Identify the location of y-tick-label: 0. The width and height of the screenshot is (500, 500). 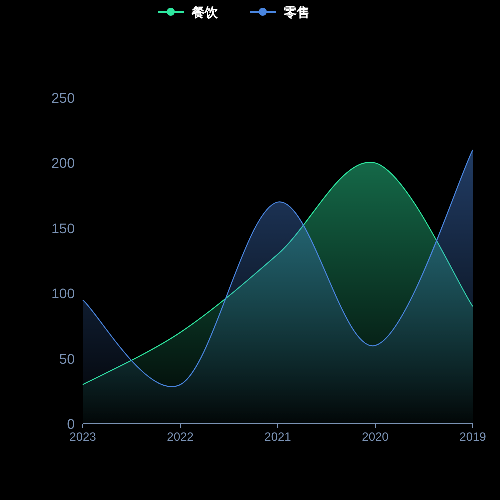
(71, 424).